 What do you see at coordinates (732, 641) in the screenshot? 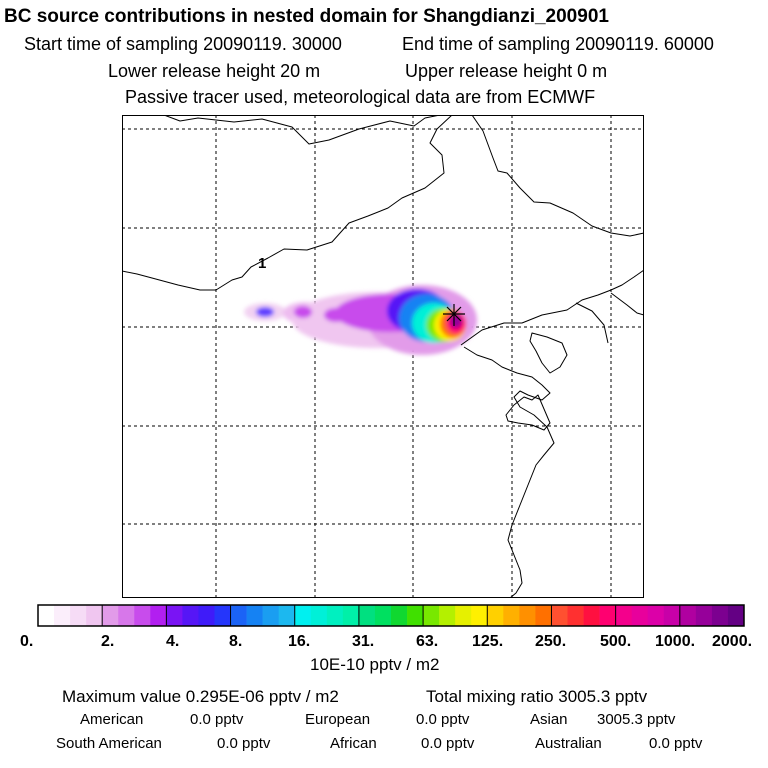
I see `colorbar-tick-label: 2000.` at bounding box center [732, 641].